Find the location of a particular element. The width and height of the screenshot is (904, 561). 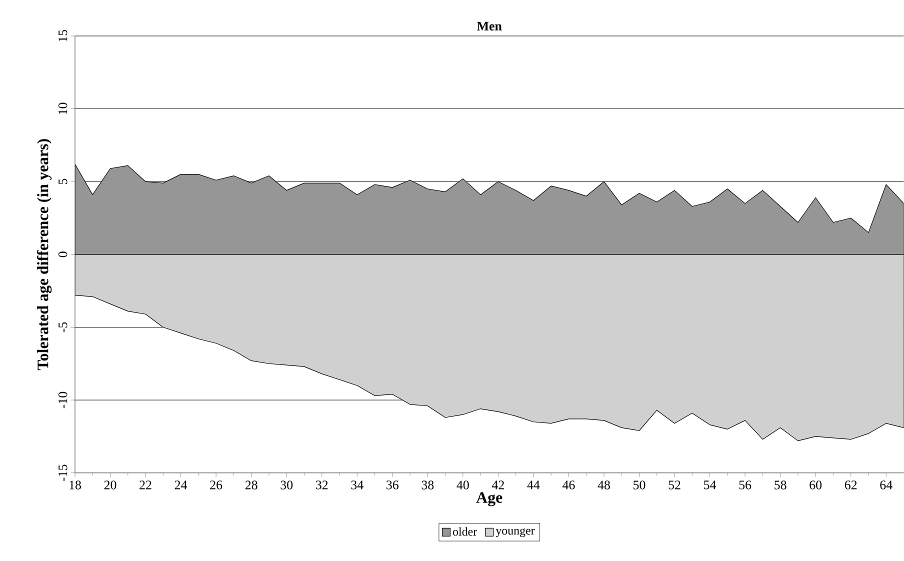

x-tick-label: 44 is located at coordinates (533, 485).